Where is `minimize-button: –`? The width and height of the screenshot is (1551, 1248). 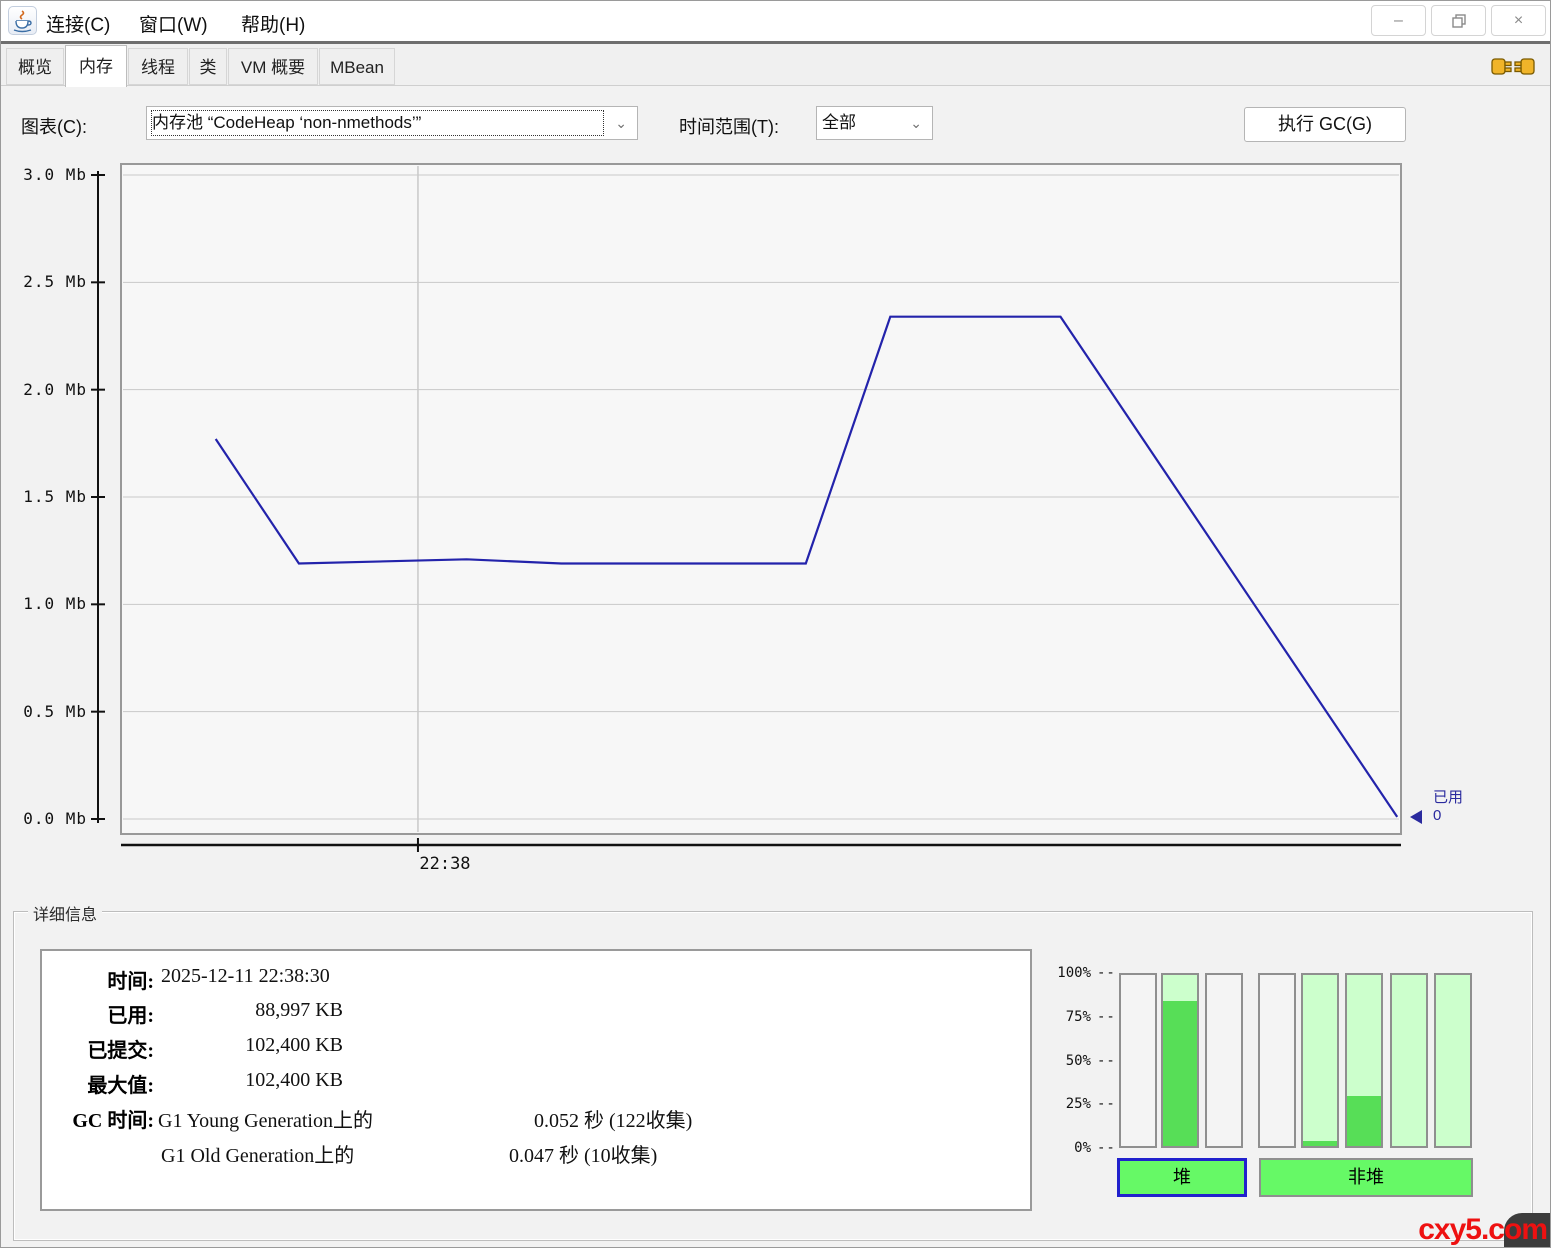 minimize-button: – is located at coordinates (1398, 20).